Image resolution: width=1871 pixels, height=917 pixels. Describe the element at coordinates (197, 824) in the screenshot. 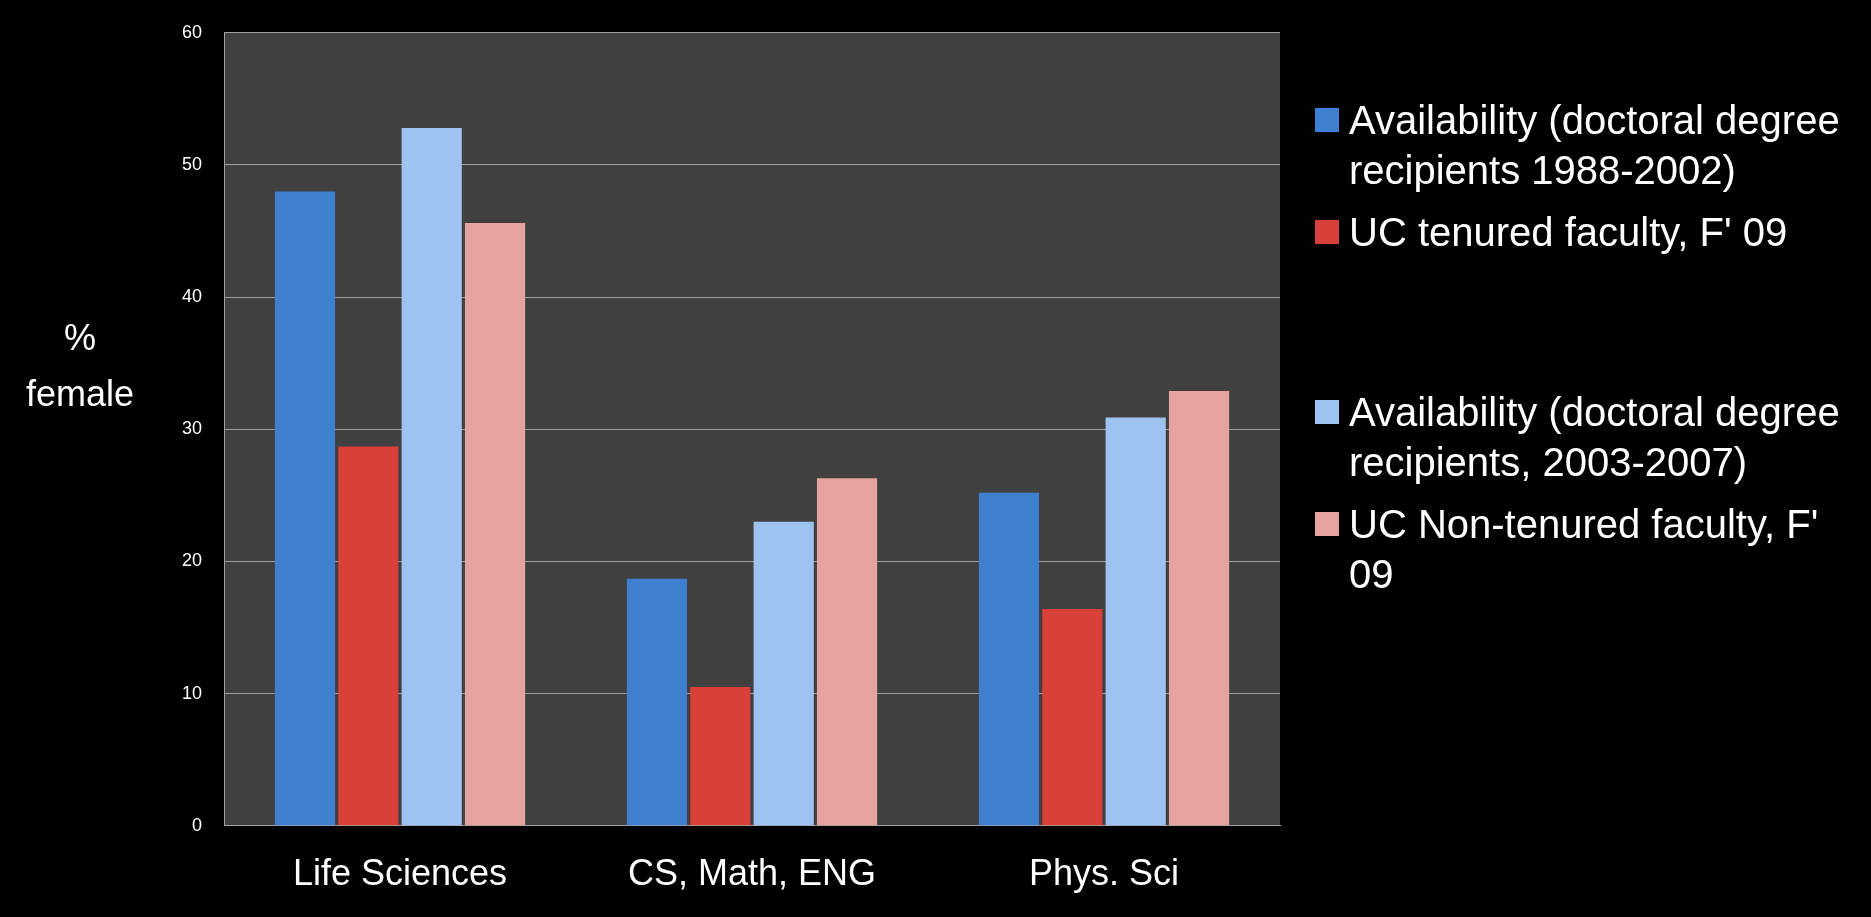

I see `y-tick-label: 0` at that location.